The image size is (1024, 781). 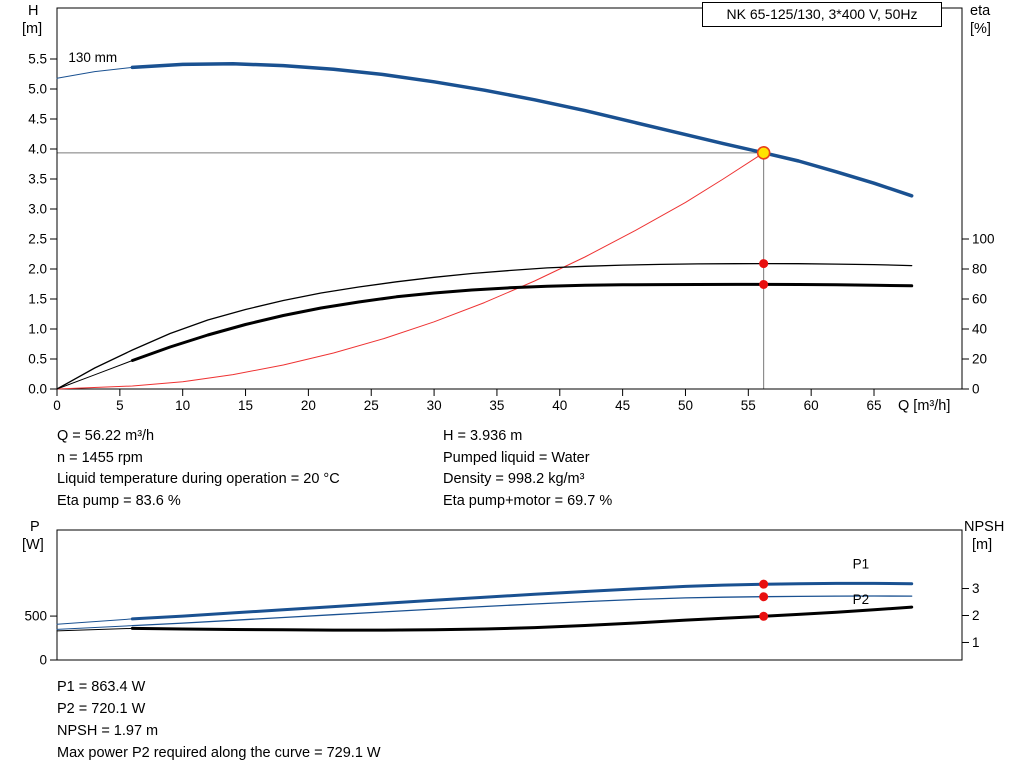 What do you see at coordinates (764, 616) in the screenshot?
I see `duty-point-npsh` at bounding box center [764, 616].